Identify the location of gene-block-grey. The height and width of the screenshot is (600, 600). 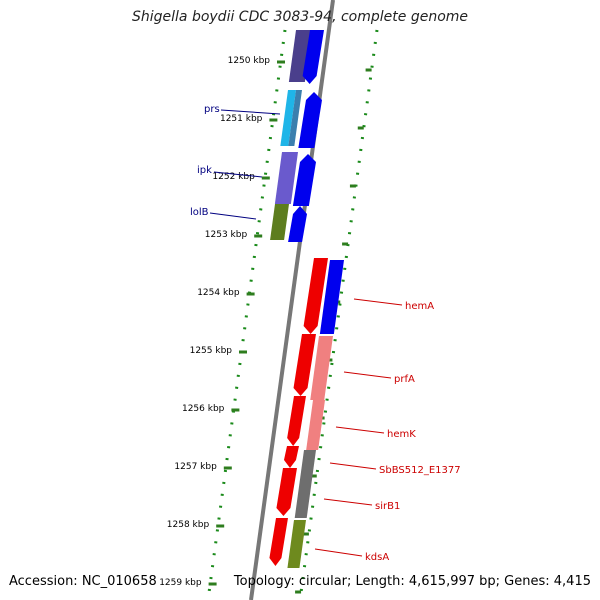
(308, 461).